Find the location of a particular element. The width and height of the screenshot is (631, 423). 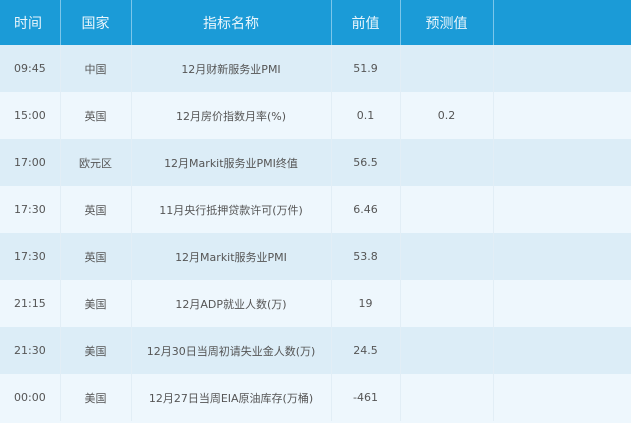

cell-time: 00:00 is located at coordinates (30, 397).